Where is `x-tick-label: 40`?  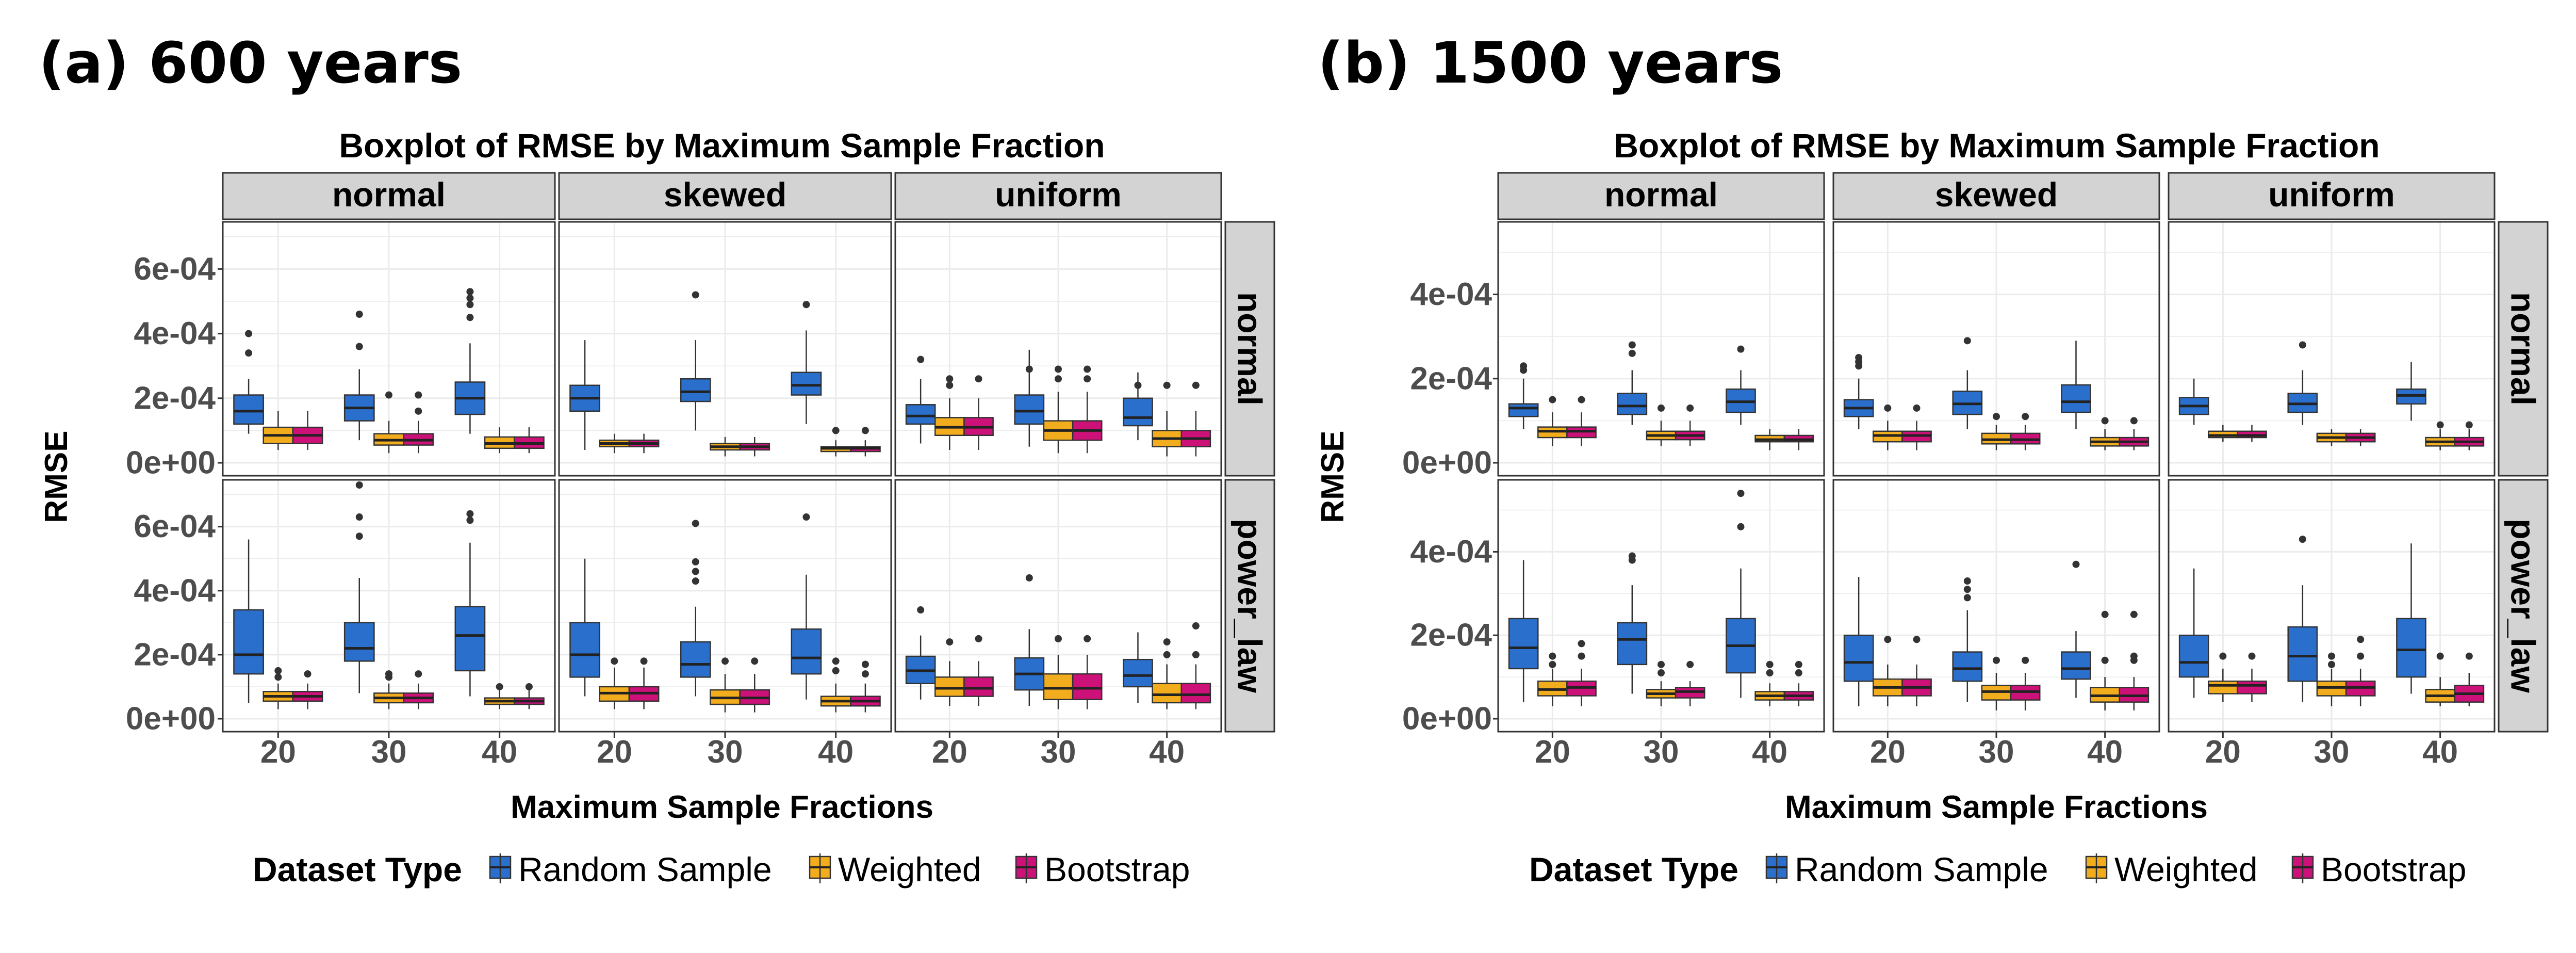 x-tick-label: 40 is located at coordinates (2105, 752).